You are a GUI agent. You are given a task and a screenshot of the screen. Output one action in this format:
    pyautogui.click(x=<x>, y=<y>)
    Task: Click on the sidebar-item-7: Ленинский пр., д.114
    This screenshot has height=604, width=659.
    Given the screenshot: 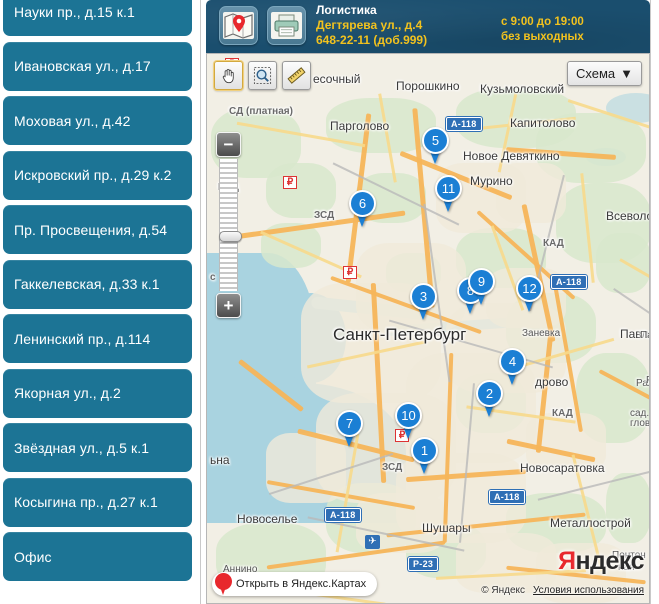 What is the action you would take?
    pyautogui.click(x=97, y=338)
    